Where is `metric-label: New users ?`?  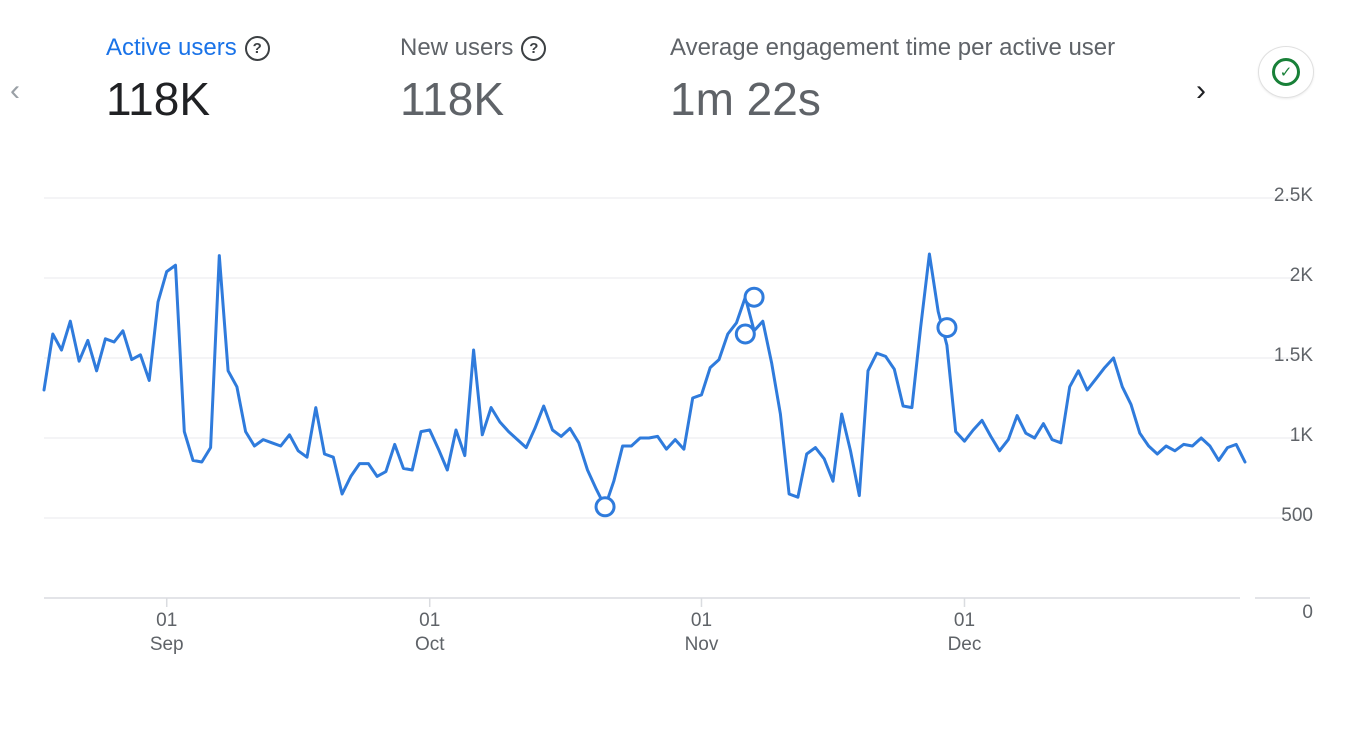
metric-label: New users ? is located at coordinates (473, 48).